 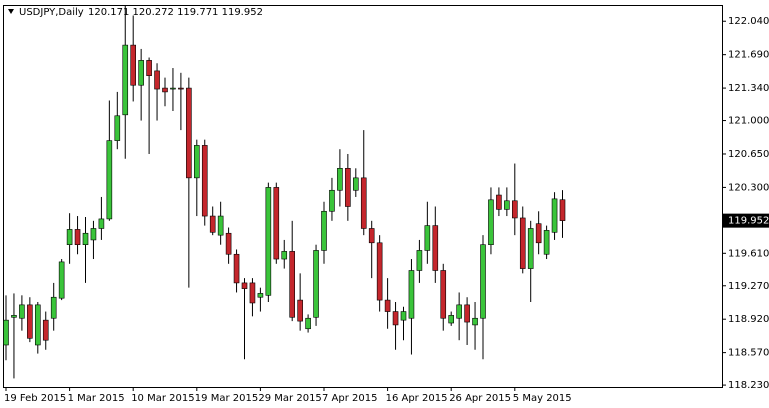 I want to click on x-tick-label: 29 Mar 2015, so click(x=289, y=398).